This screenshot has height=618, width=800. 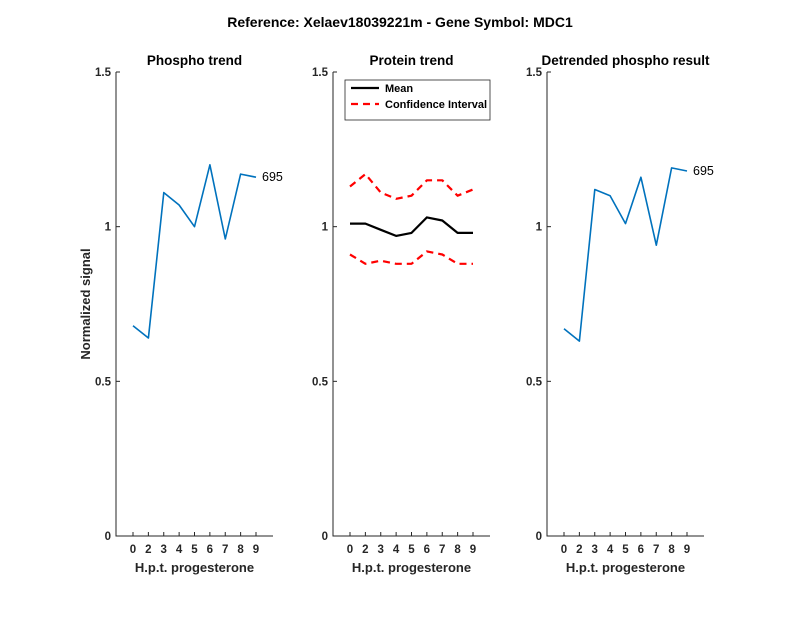 I want to click on panel-3-ytick-label: 1, so click(x=539, y=228).